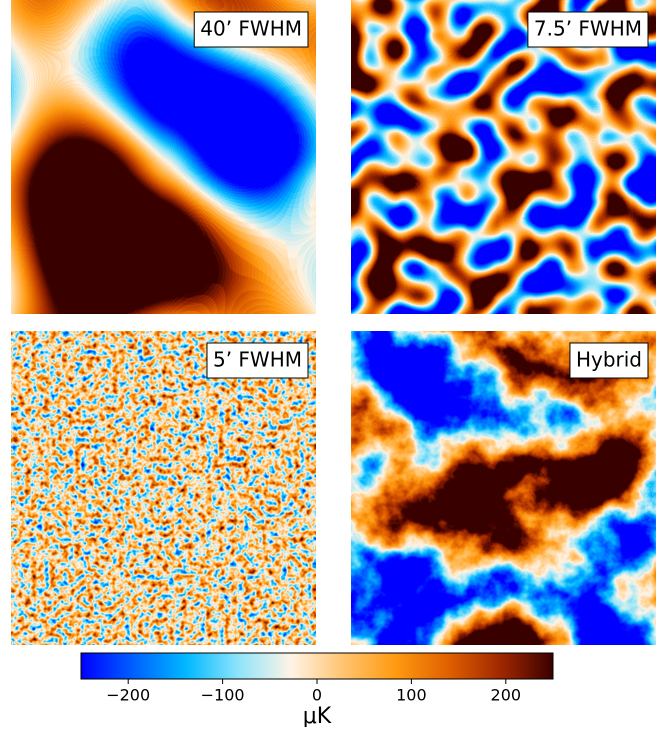  I want to click on panel-label: Hybrid, so click(609, 360).